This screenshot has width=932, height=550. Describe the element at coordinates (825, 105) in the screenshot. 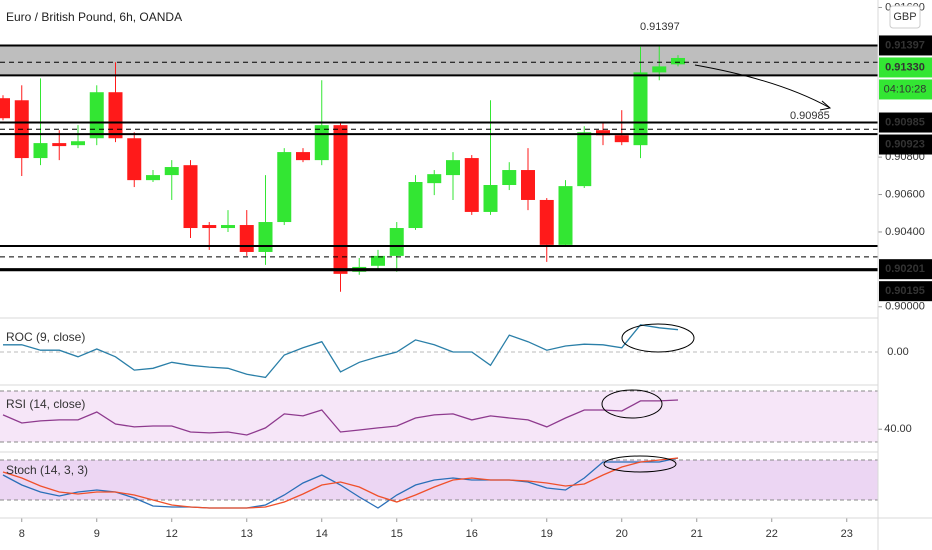

I see `arrow-head` at that location.